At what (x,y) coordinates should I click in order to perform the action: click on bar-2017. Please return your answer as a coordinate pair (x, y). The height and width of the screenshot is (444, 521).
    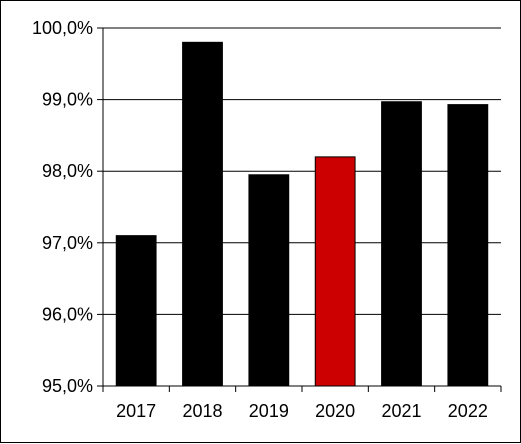
    Looking at the image, I should click on (136, 311).